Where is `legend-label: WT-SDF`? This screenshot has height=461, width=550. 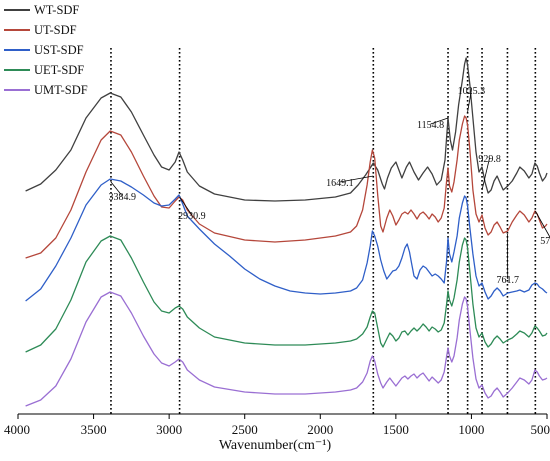
legend-label: WT-SDF is located at coordinates (56, 10).